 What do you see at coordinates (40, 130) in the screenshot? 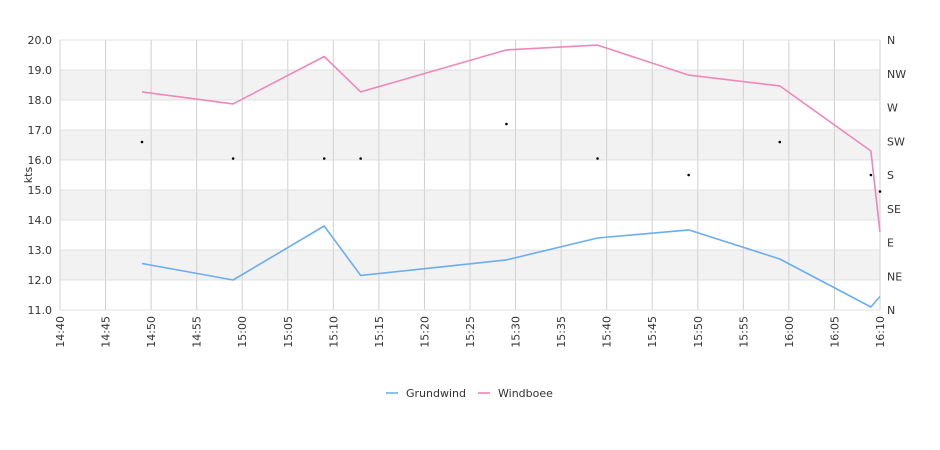
I see `y-tick-label: 17.0` at bounding box center [40, 130].